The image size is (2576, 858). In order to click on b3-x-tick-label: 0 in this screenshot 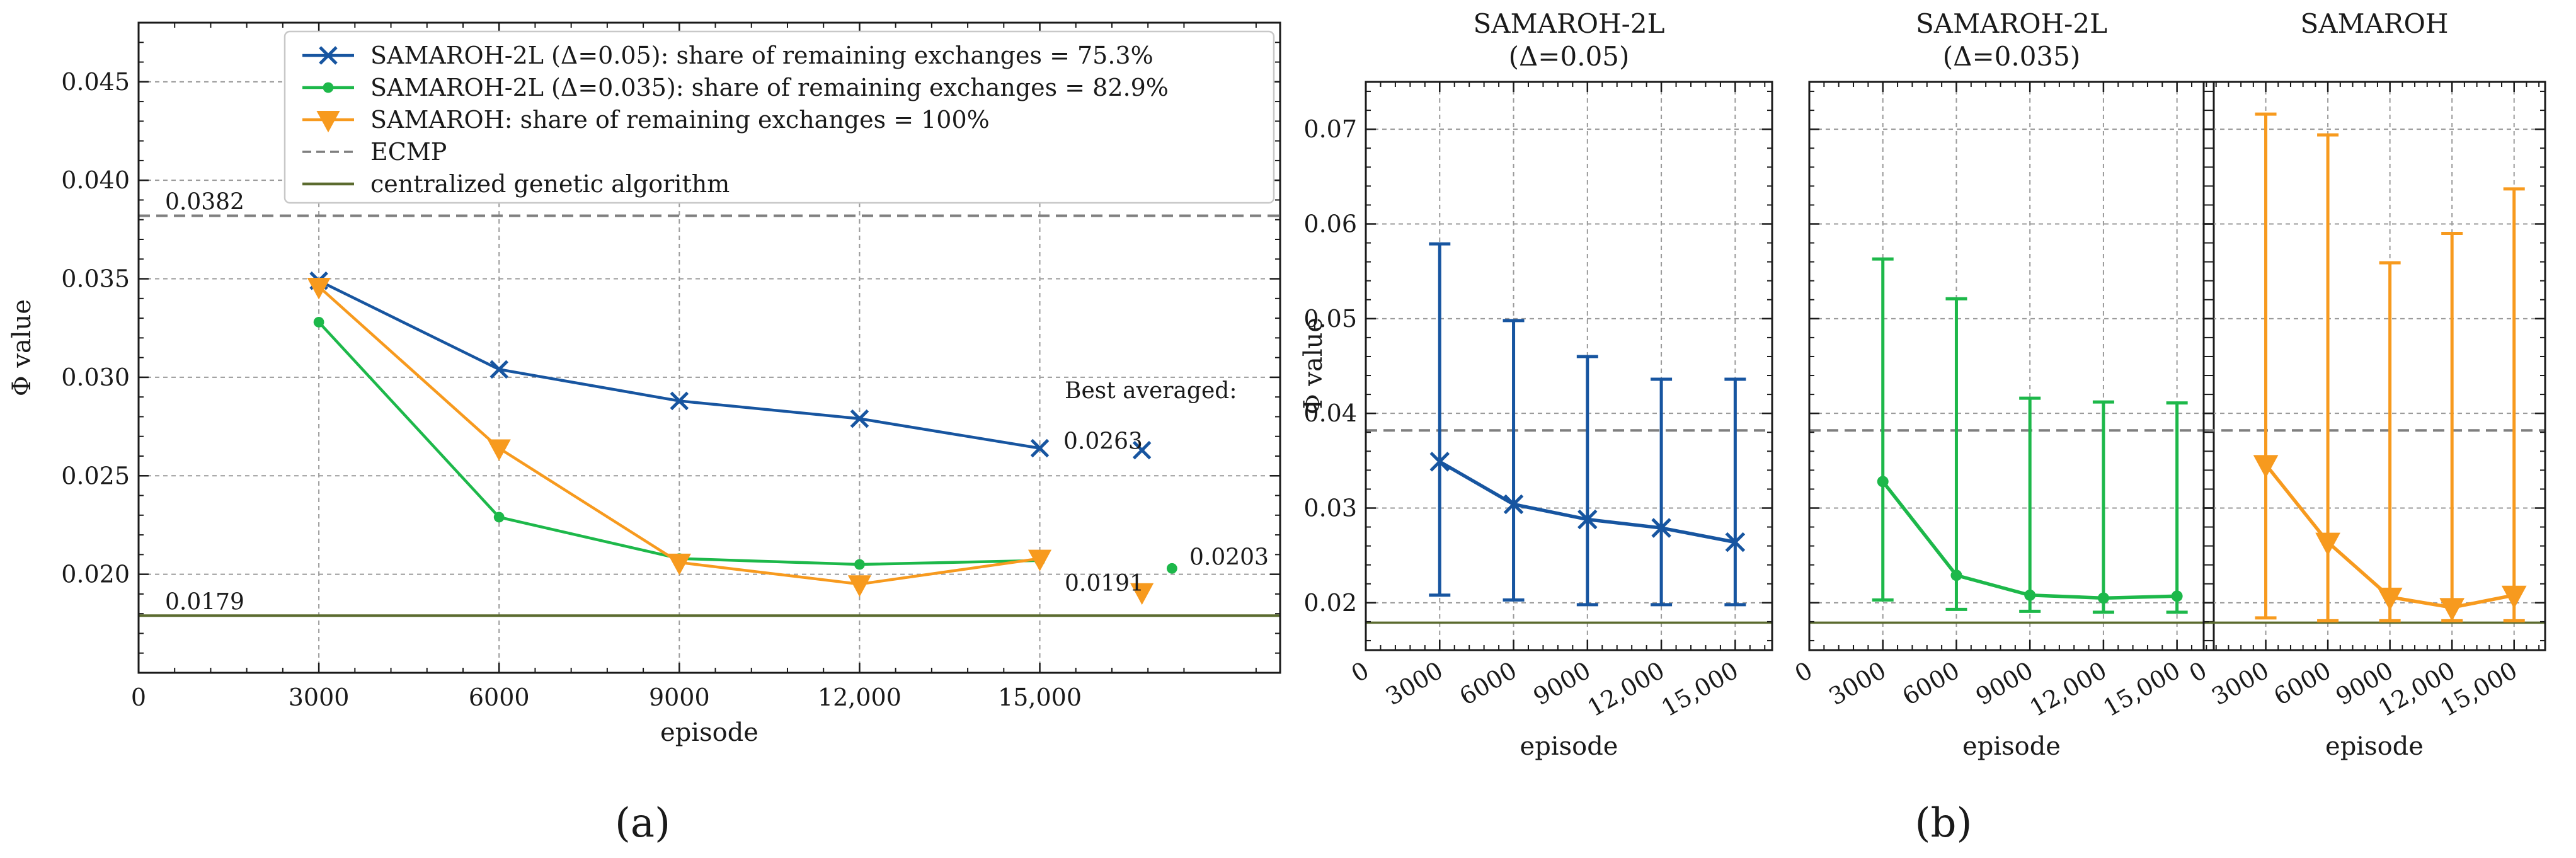, I will do `click(2198, 672)`.